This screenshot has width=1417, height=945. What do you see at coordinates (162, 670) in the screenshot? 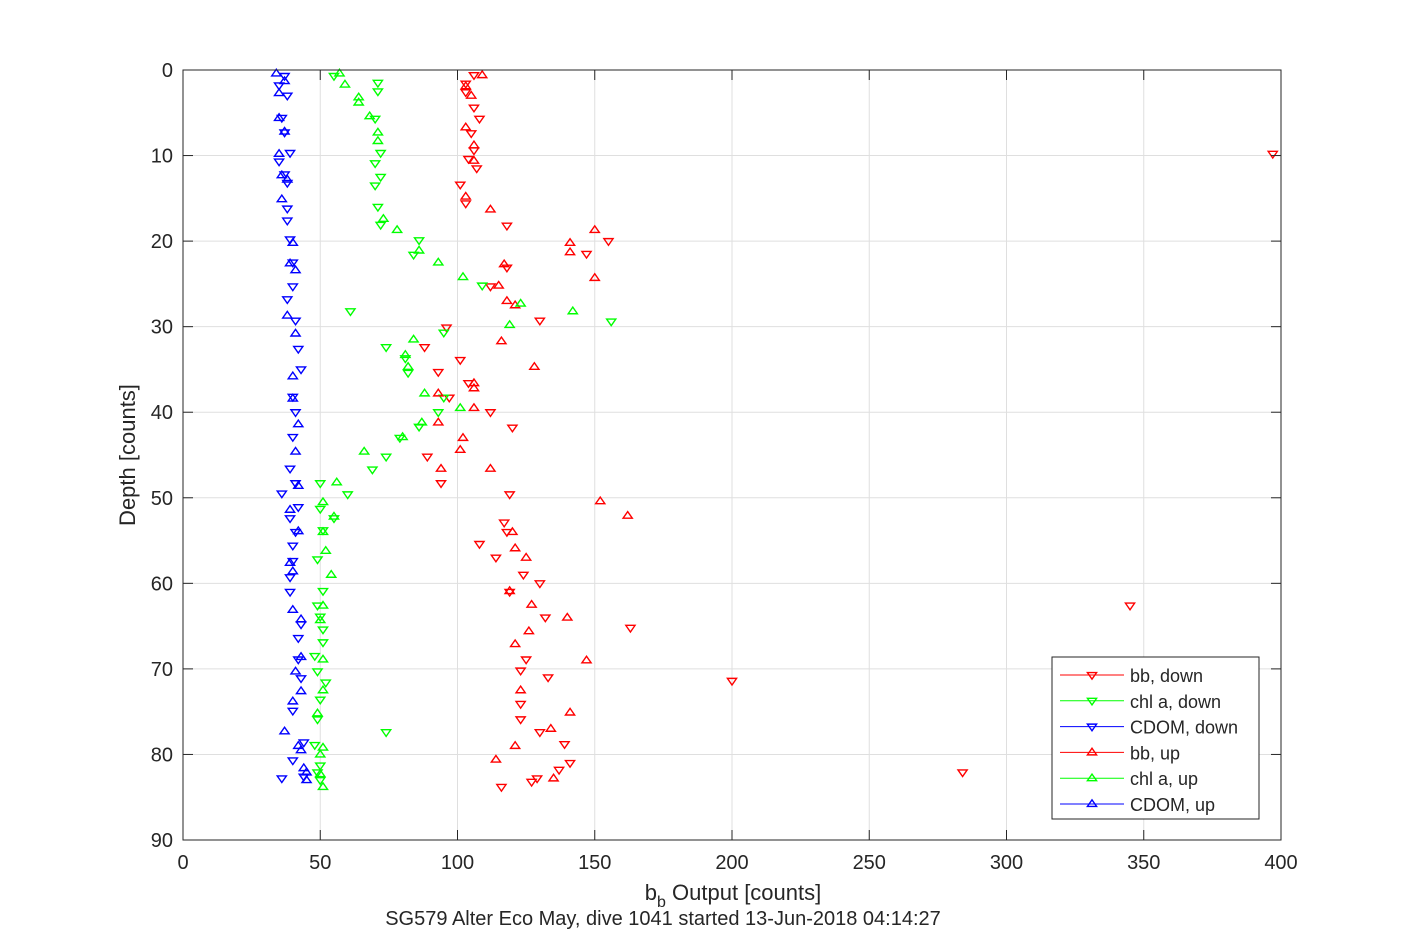
I see `y-tick-label: 70` at bounding box center [162, 670].